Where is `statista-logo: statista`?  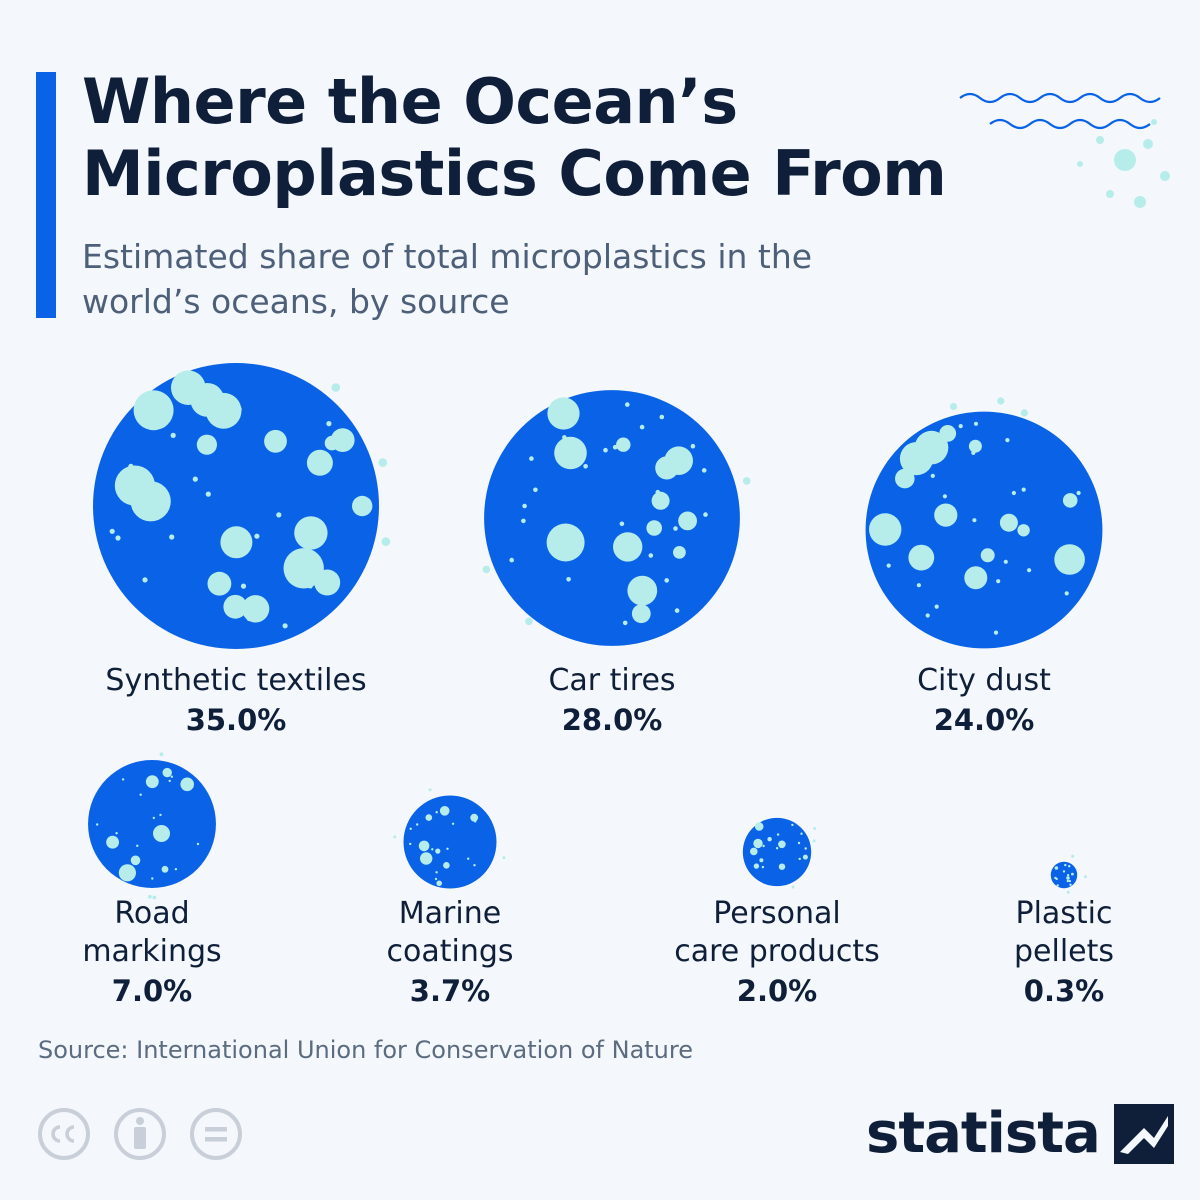
statista-logo: statista is located at coordinates (1020, 1134).